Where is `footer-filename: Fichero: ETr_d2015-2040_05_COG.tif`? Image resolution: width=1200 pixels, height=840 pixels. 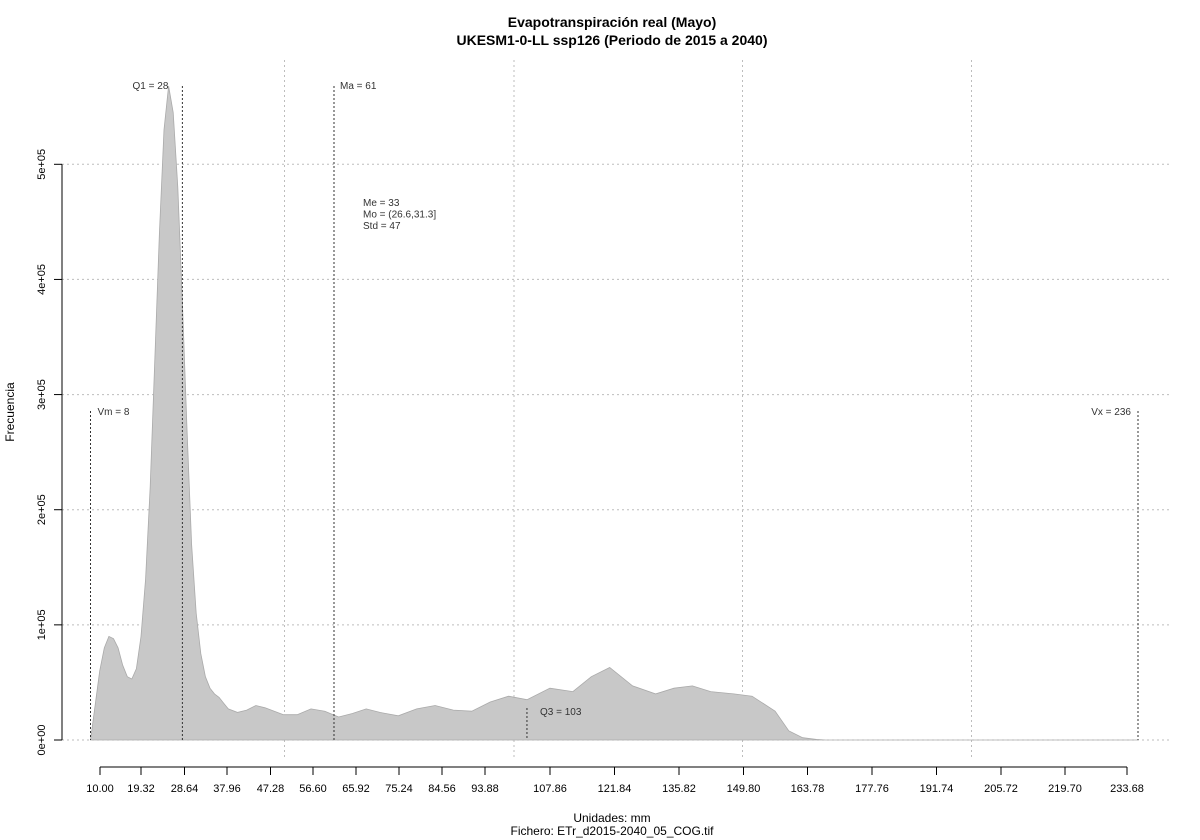 footer-filename: Fichero: ETr_d2015-2040_05_COG.tif is located at coordinates (613, 831).